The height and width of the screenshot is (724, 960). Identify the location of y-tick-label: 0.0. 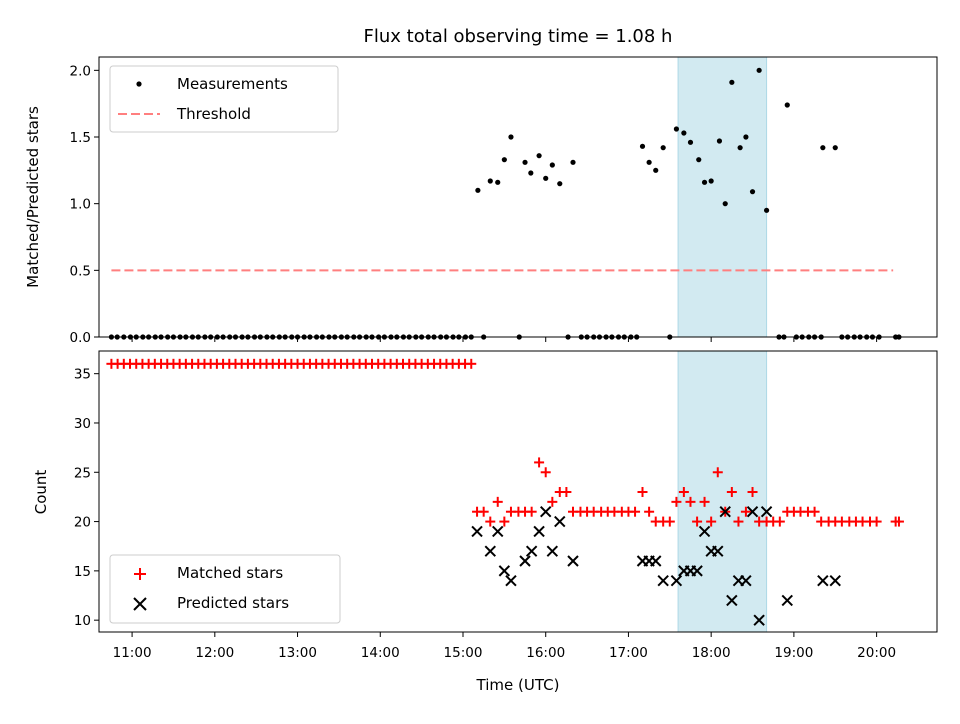
(80, 338).